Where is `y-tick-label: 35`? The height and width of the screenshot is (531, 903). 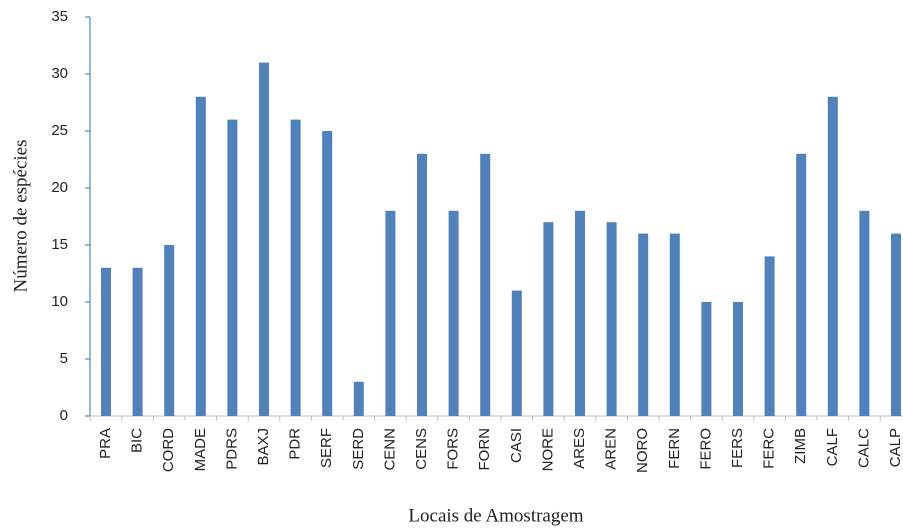 y-tick-label: 35 is located at coordinates (59, 16).